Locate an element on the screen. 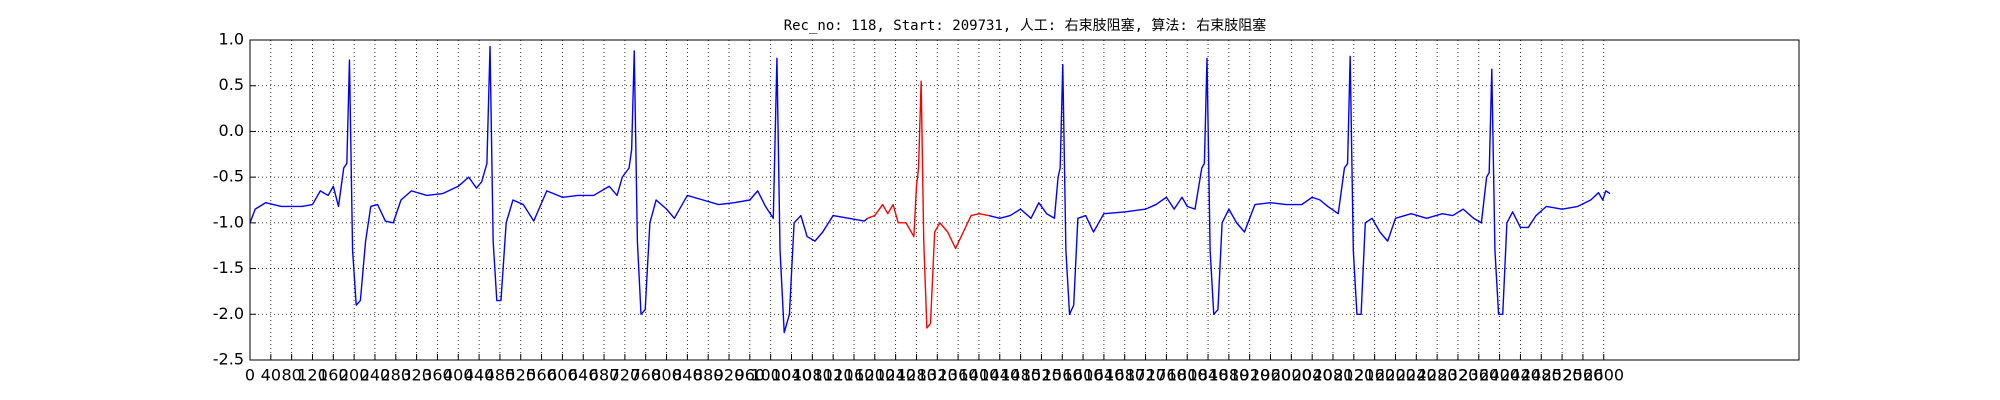  x-tick-label: 240 is located at coordinates (375, 375).